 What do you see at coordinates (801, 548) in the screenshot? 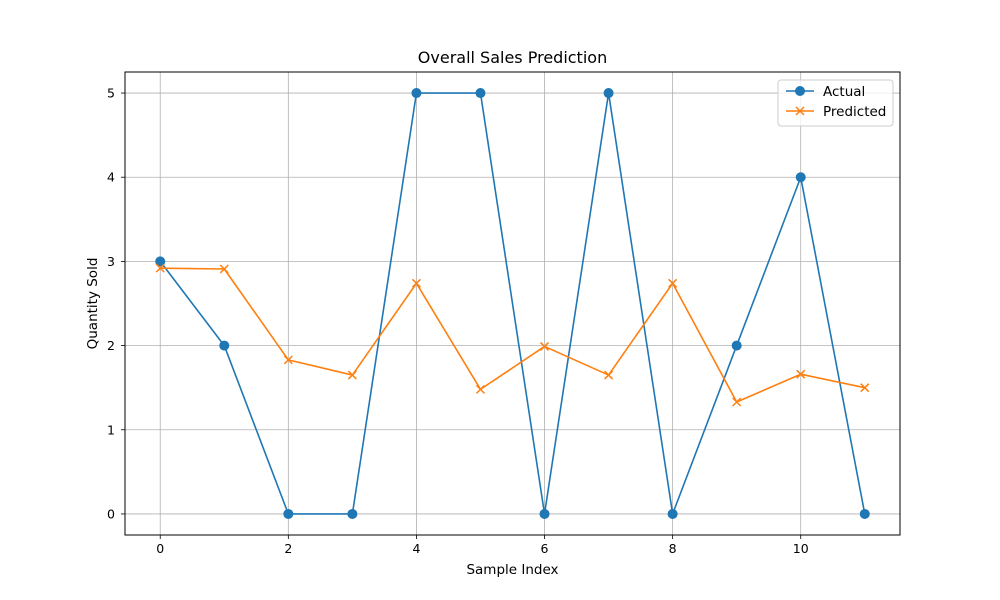
I see `x-tick-label: 10` at bounding box center [801, 548].